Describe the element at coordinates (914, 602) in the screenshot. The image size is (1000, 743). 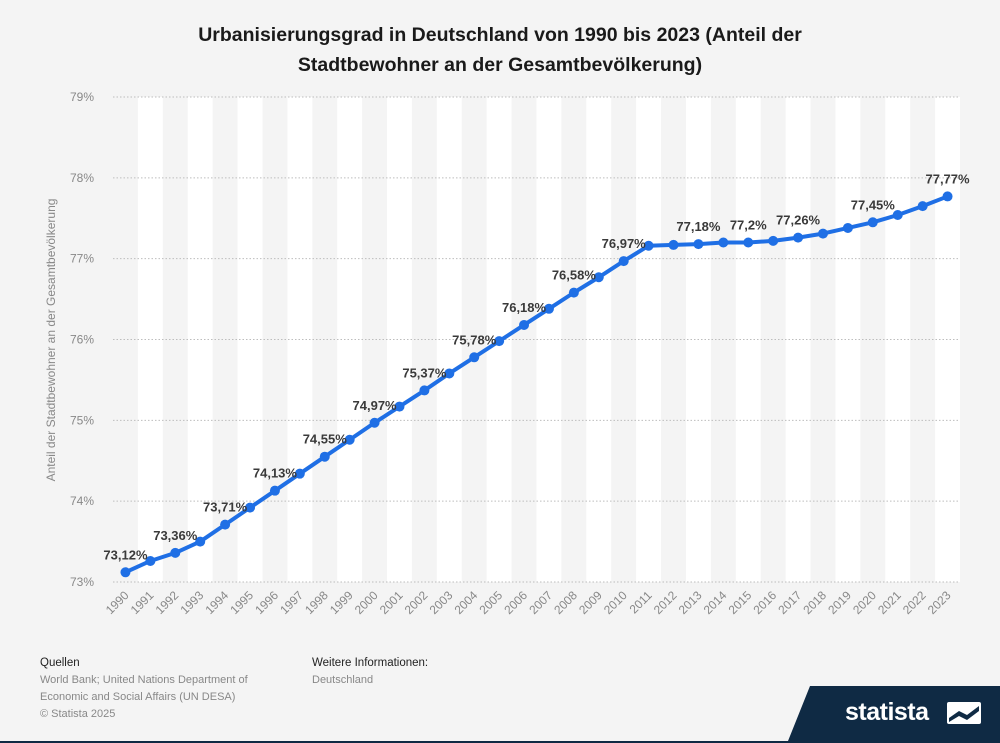
I see `x-tick-label: 2022` at that location.